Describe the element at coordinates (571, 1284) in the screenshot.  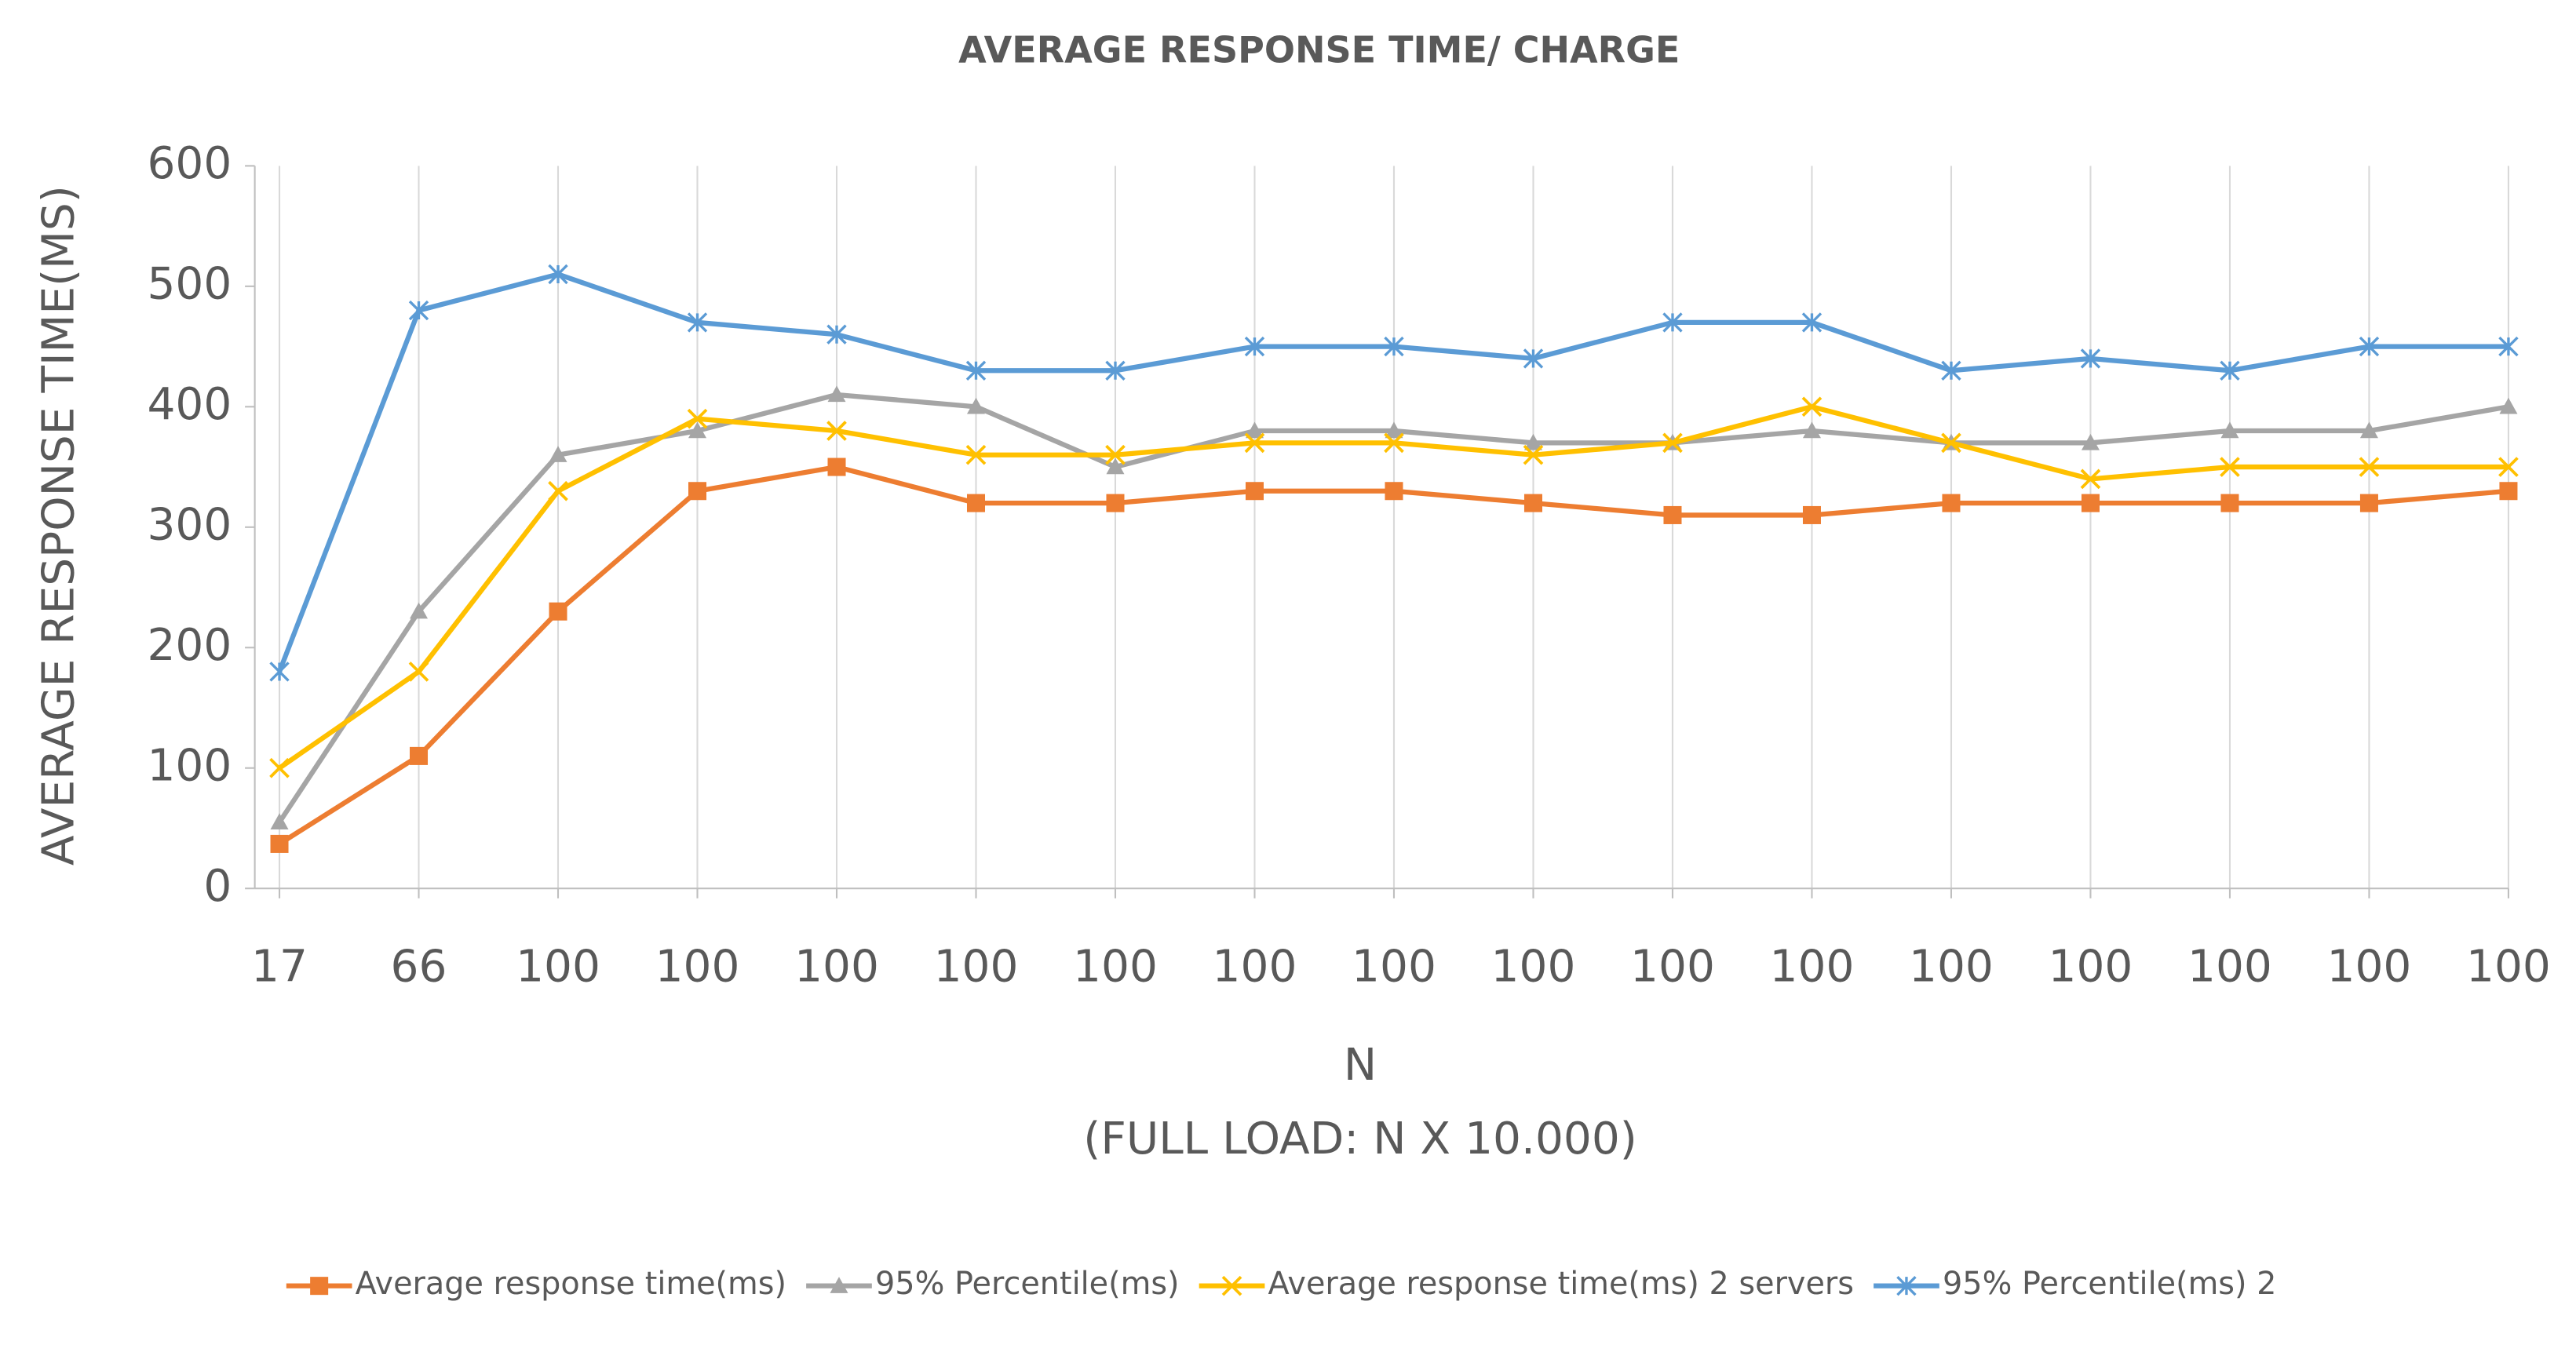
I see `legend-label: Average response time(ms)` at that location.